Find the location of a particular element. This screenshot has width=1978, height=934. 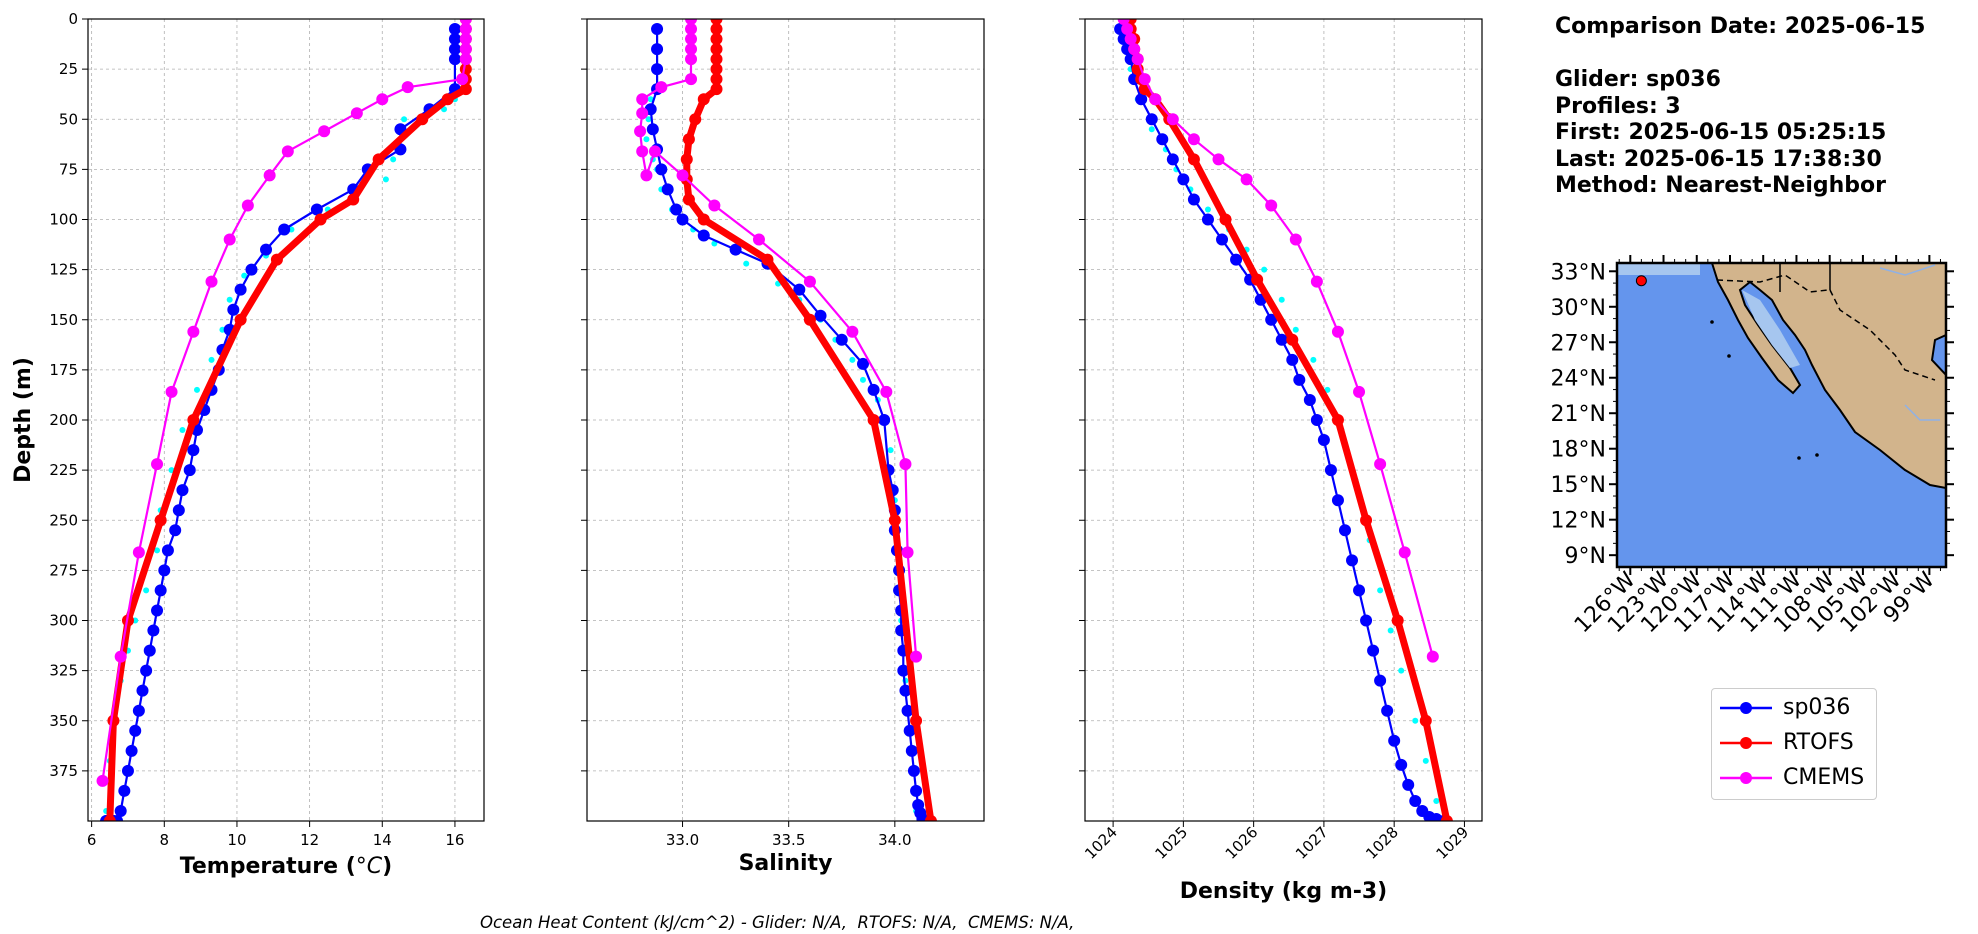

border is located at coordinates (1805, 277).